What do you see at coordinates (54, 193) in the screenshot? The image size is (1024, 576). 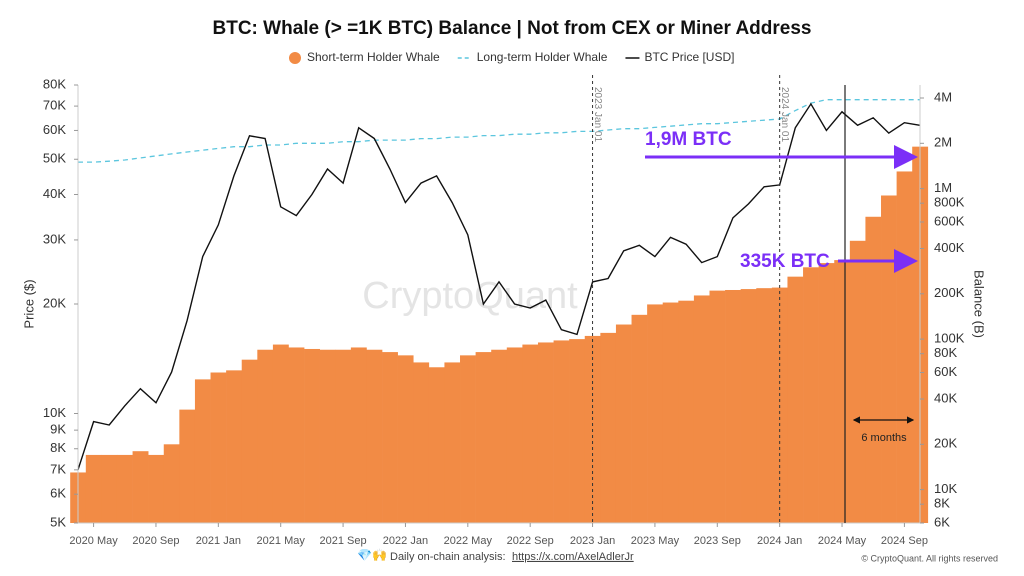 I see `y-tick-label: 40K` at bounding box center [54, 193].